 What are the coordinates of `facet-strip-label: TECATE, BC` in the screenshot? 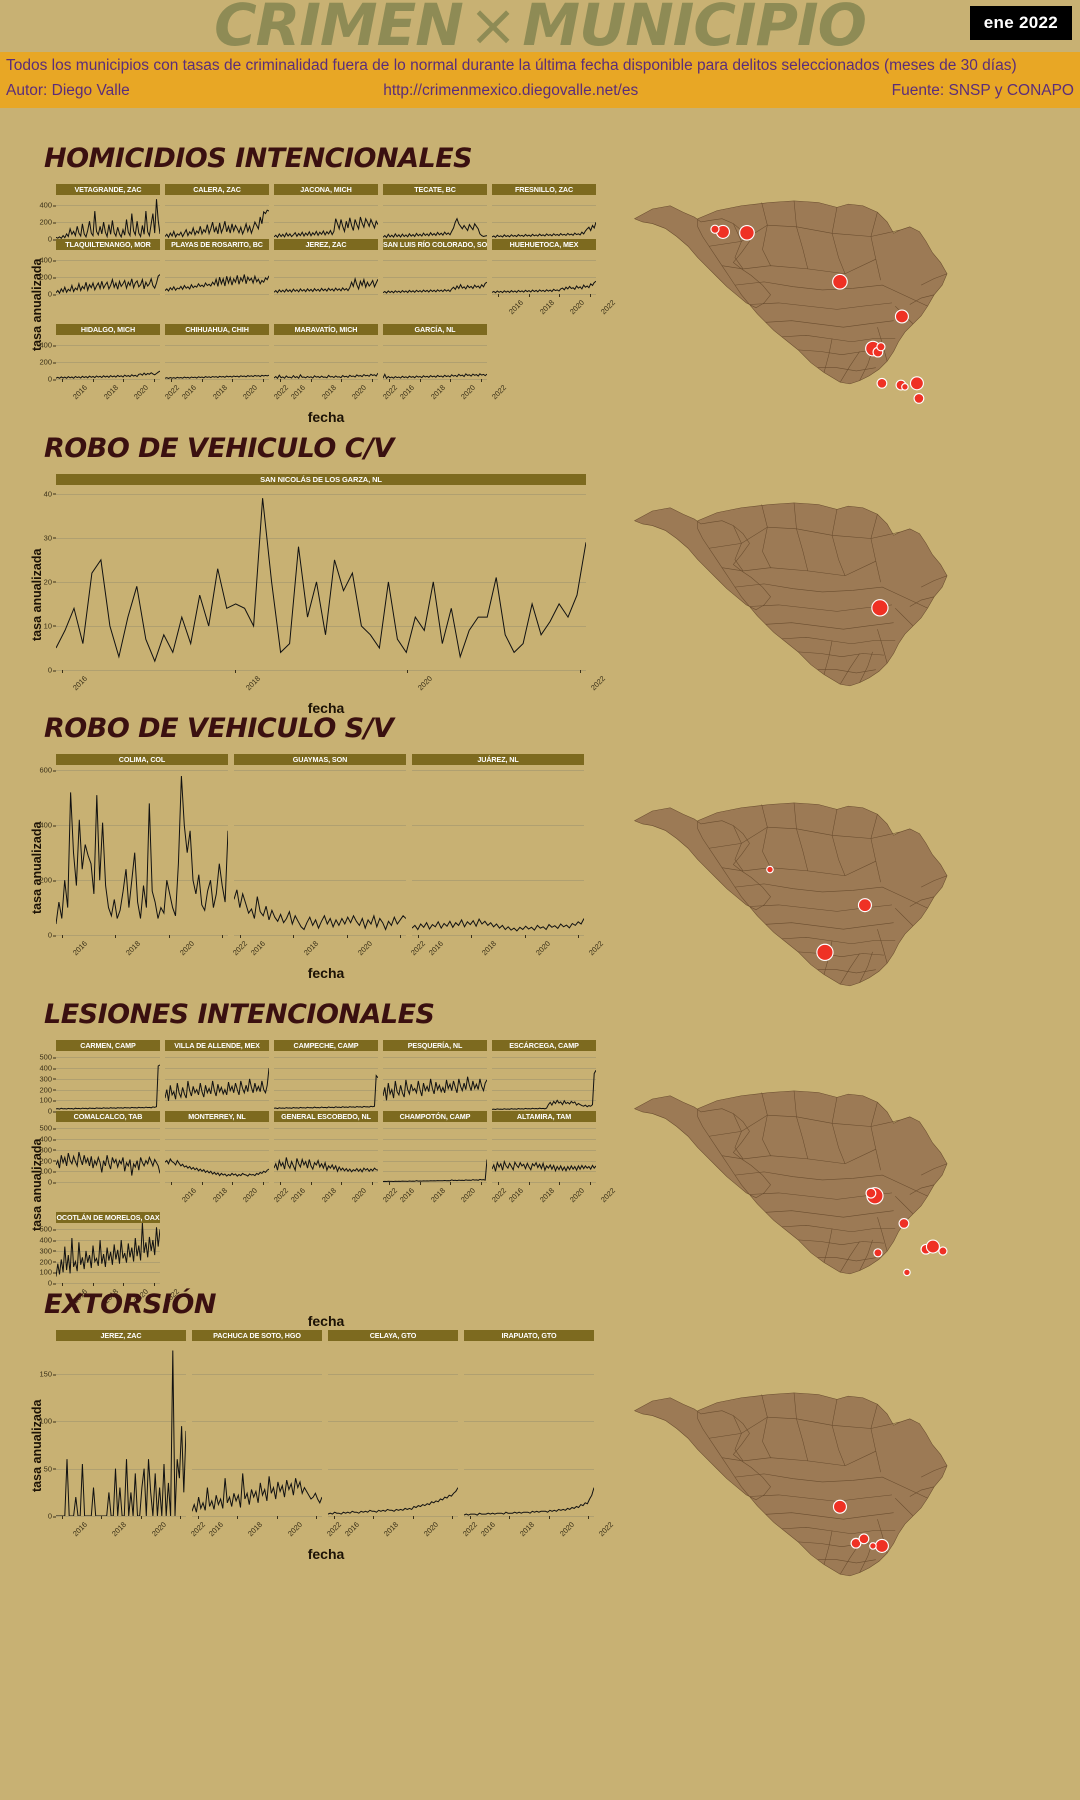 It's located at (435, 189).